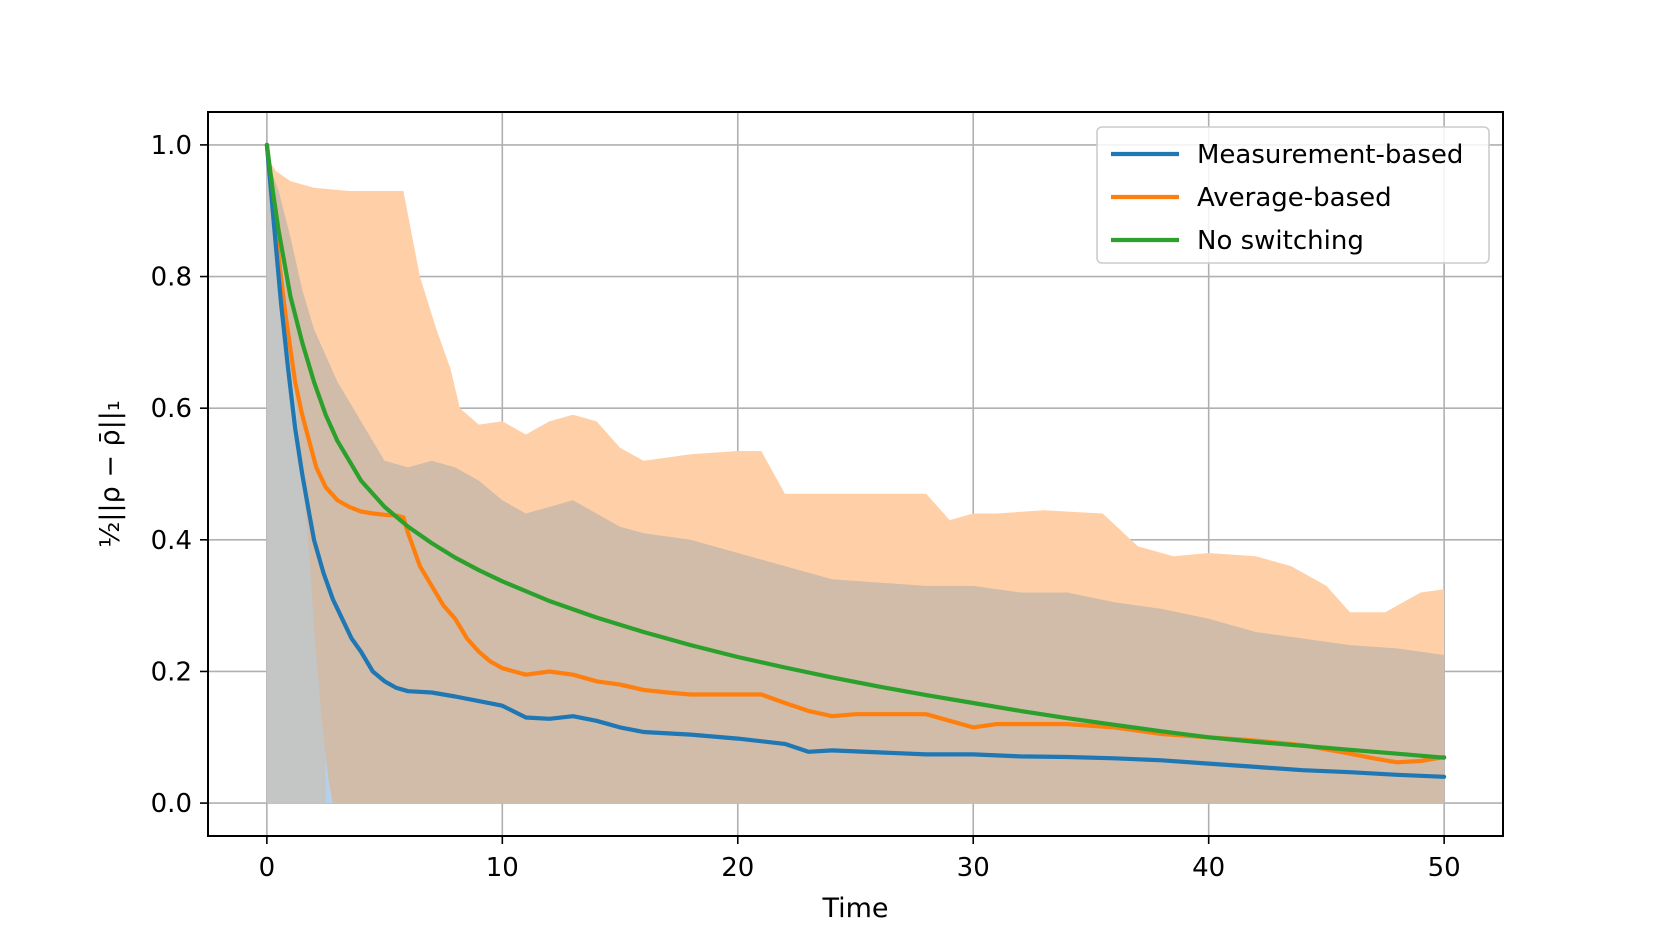 The image size is (1661, 934). What do you see at coordinates (171, 672) in the screenshot?
I see `y-tick-label: 0.2` at bounding box center [171, 672].